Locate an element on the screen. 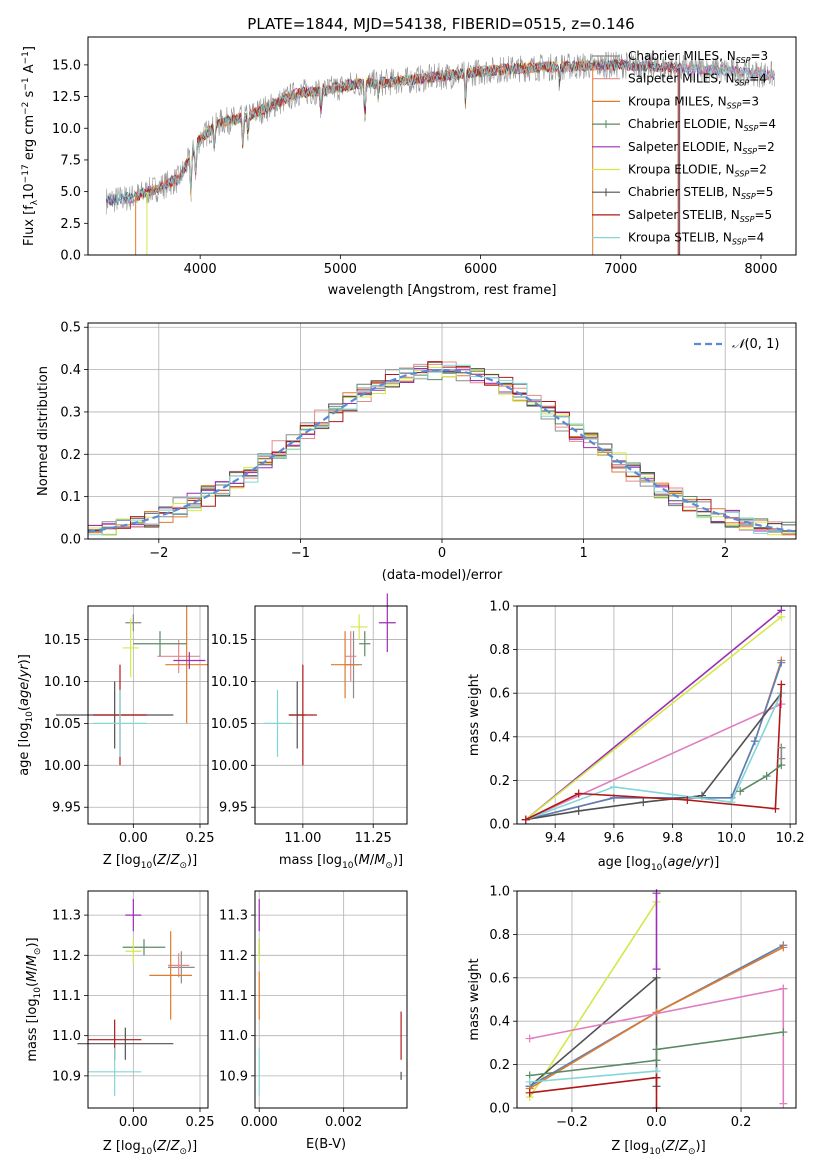 The image size is (819, 1170). x-tick-label: 4000 is located at coordinates (200, 269).